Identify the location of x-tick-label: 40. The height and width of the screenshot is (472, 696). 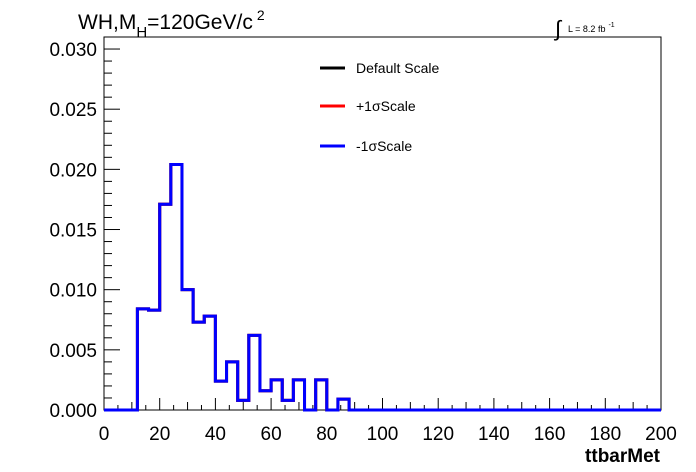
(215, 434).